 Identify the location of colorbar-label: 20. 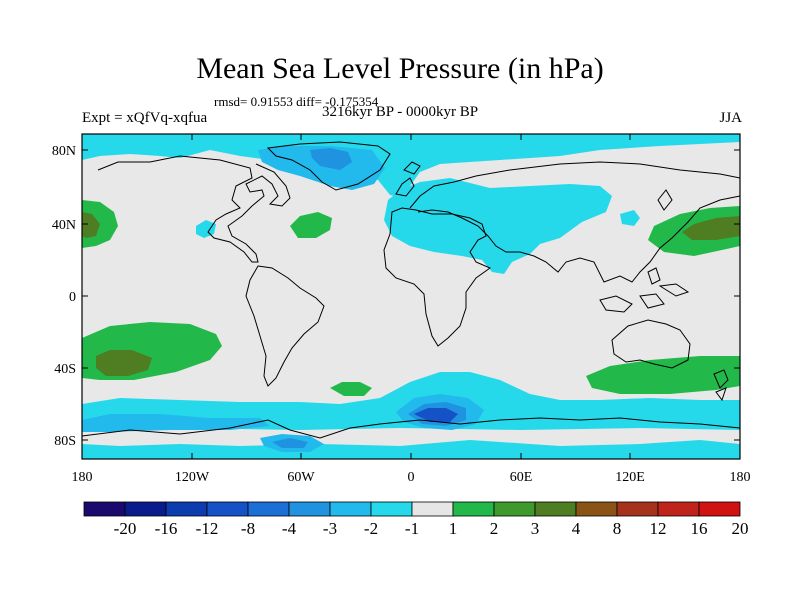
(740, 528).